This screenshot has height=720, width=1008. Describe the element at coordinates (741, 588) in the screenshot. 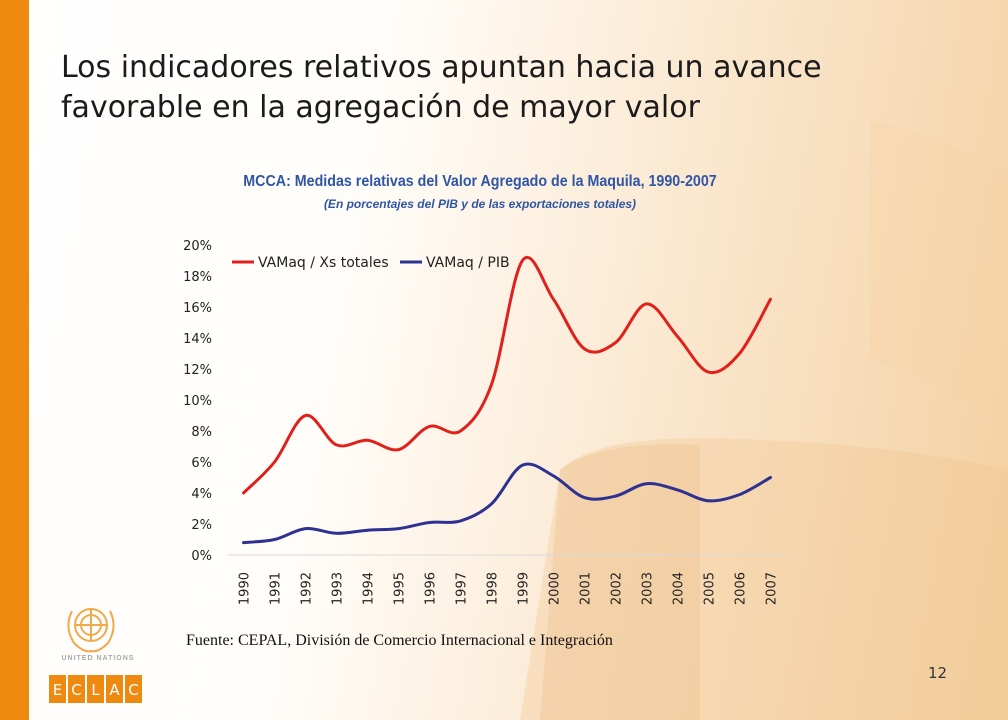

I see `x-tick-label: 2006` at that location.